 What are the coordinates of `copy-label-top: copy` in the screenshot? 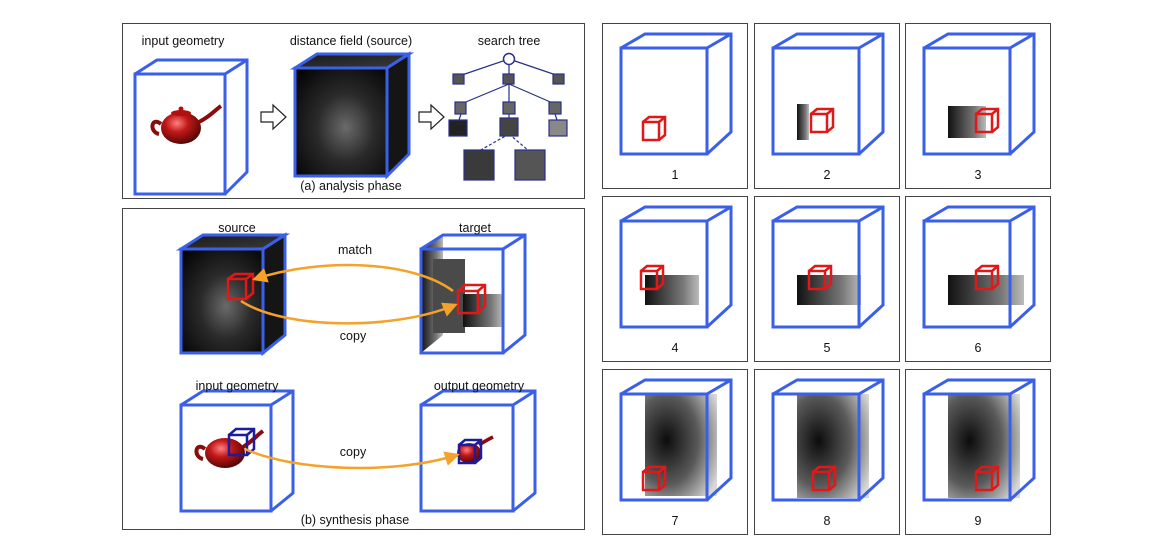 It's located at (353, 336).